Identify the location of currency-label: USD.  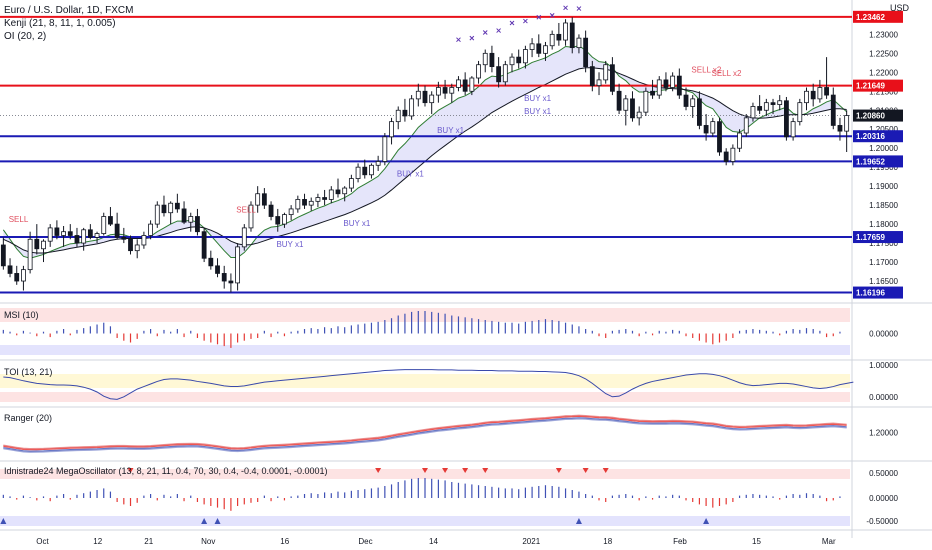
(900, 8).